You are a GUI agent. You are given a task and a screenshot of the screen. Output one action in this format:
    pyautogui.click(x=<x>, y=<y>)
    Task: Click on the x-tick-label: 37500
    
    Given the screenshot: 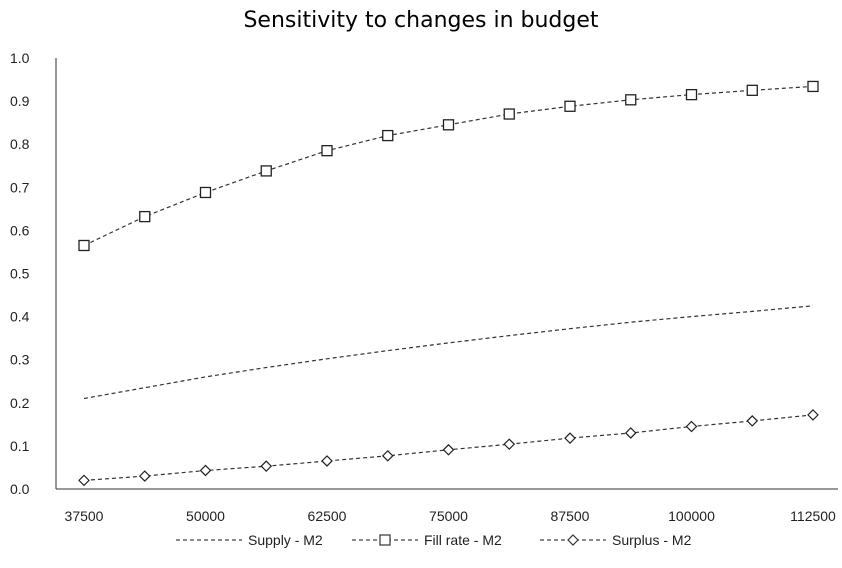 What is the action you would take?
    pyautogui.click(x=84, y=516)
    